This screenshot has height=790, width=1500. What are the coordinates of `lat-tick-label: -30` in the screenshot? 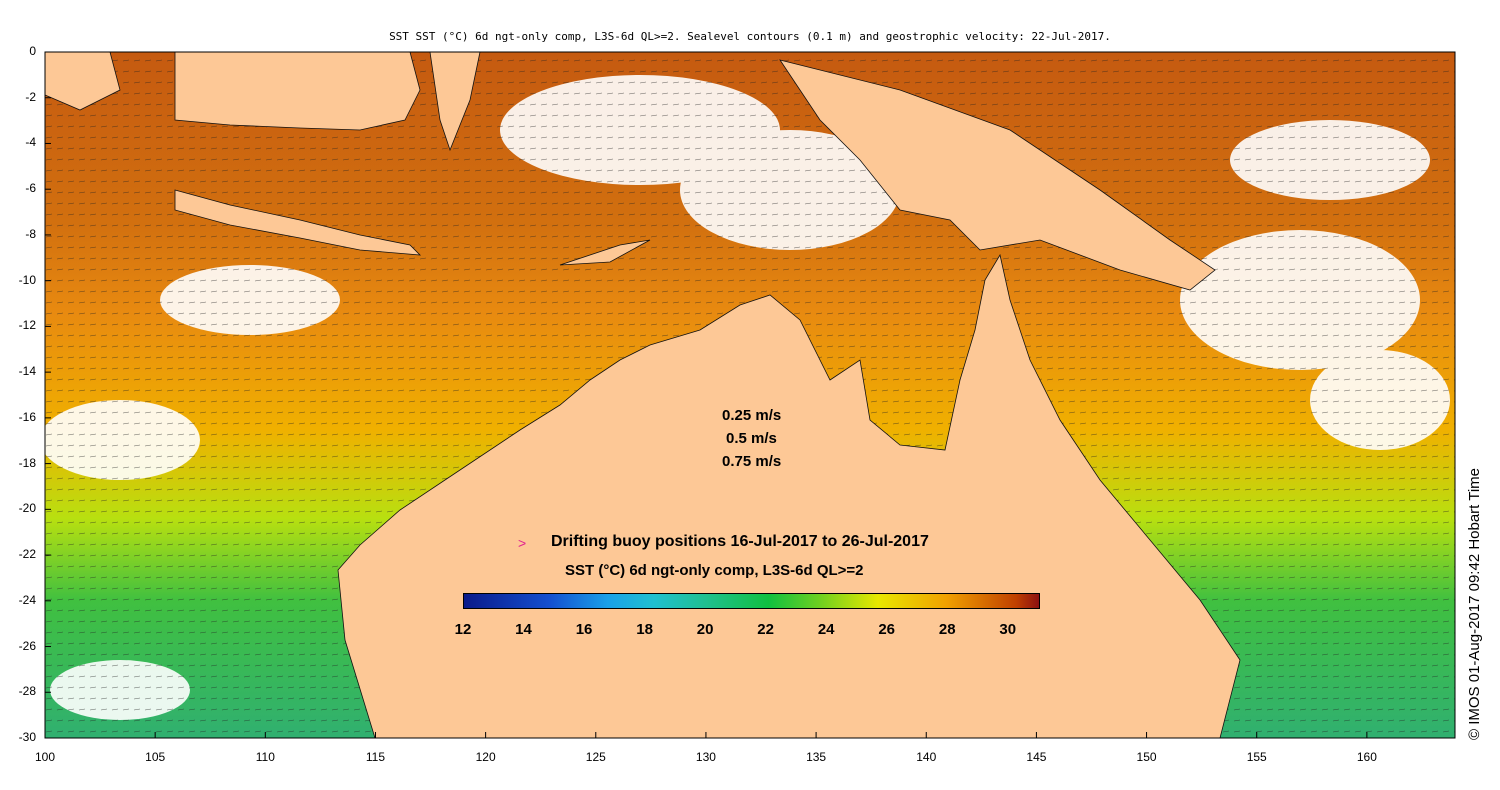 It's located at (27, 737).